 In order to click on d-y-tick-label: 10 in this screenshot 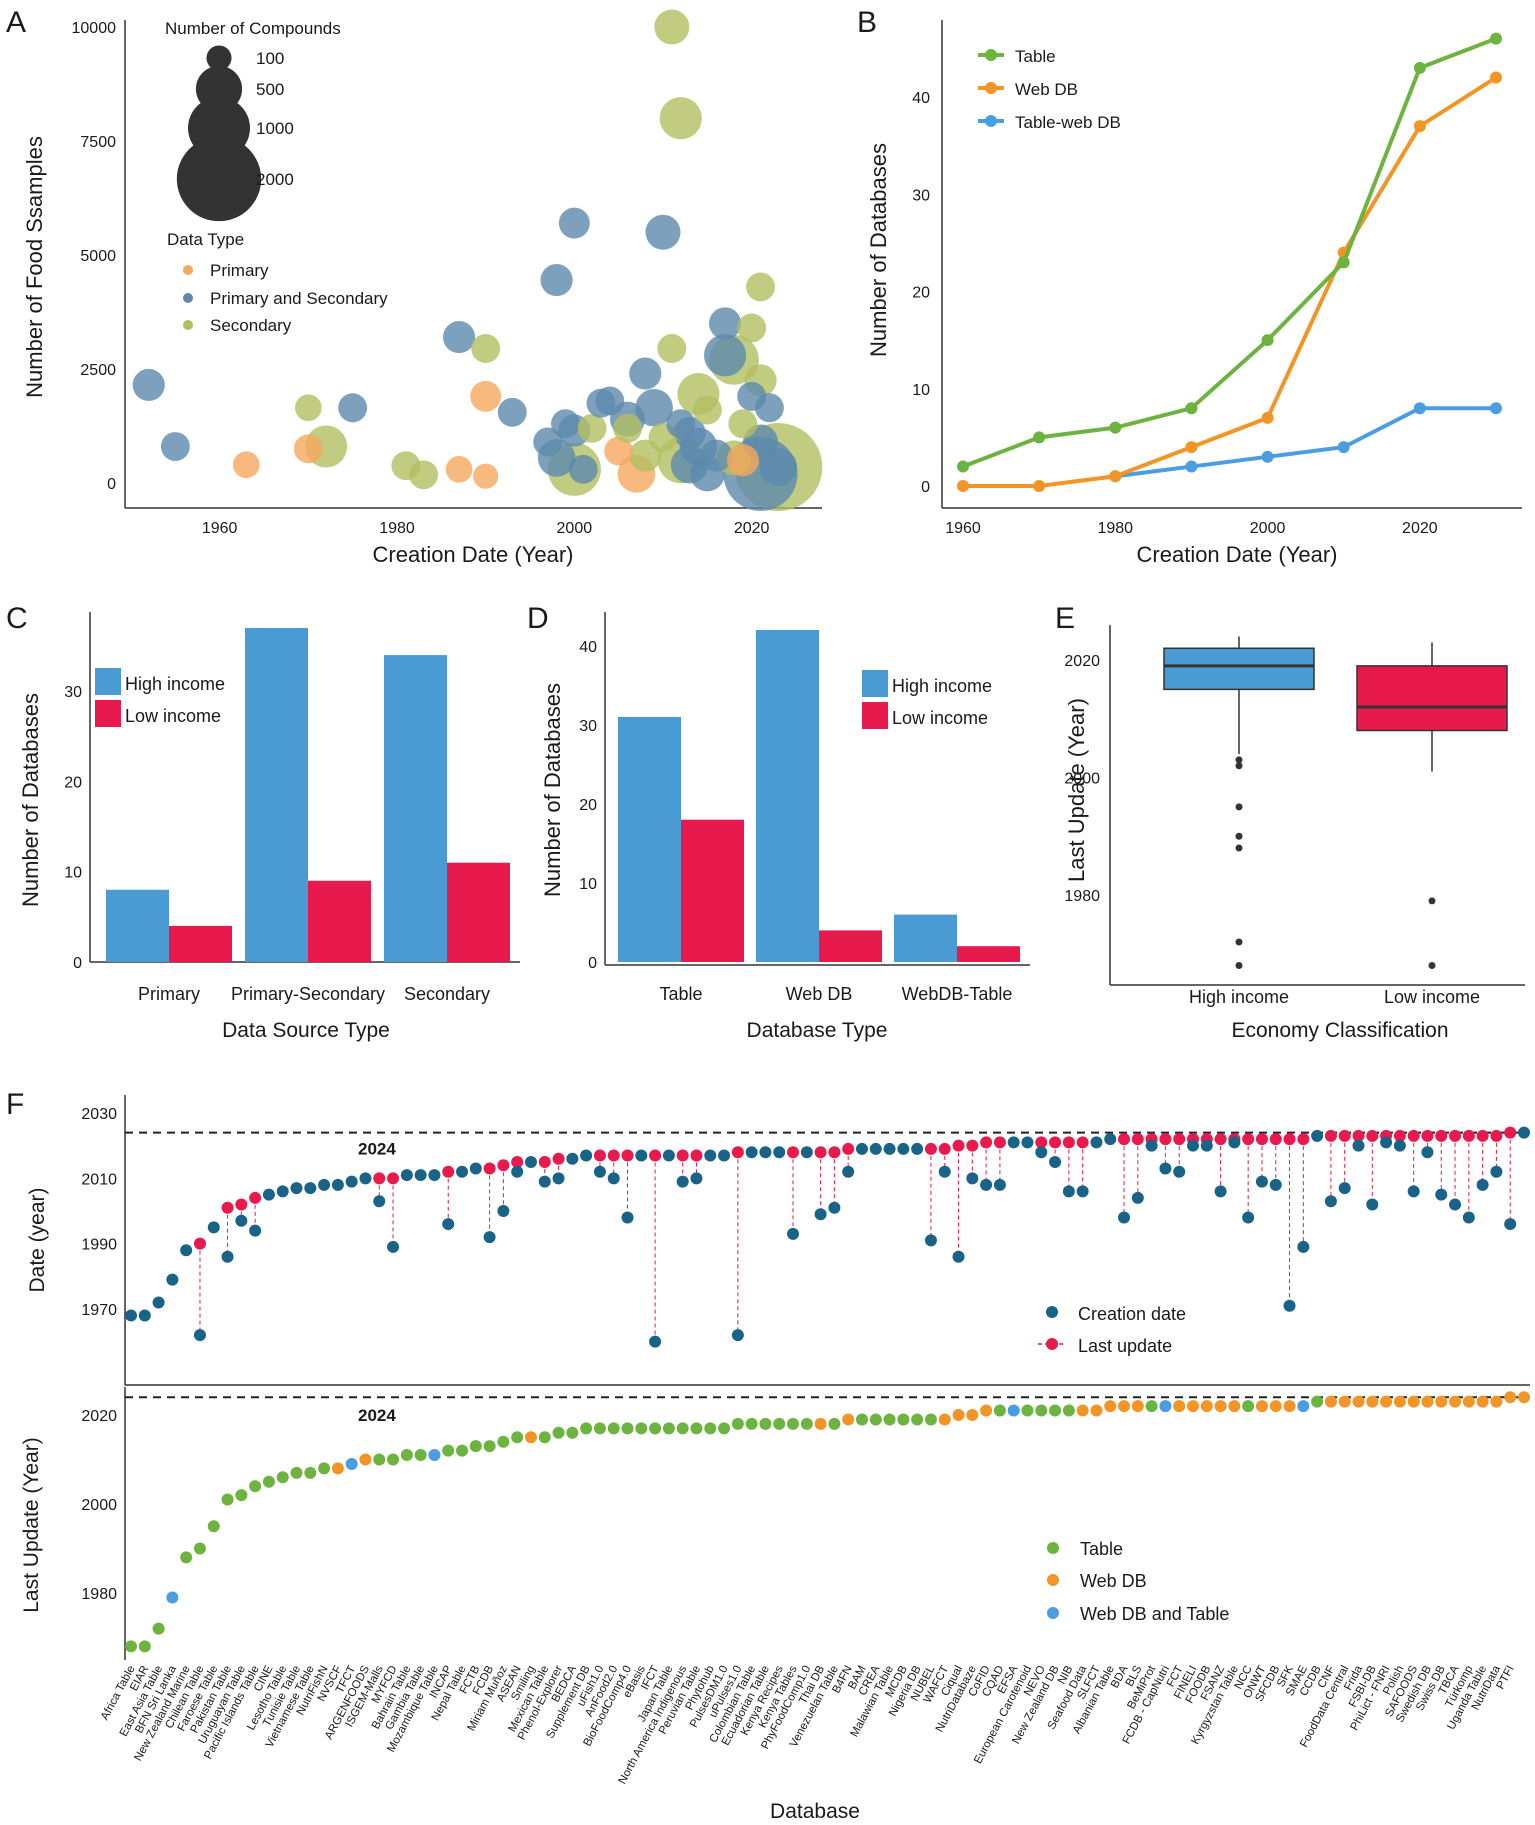, I will do `click(588, 884)`.